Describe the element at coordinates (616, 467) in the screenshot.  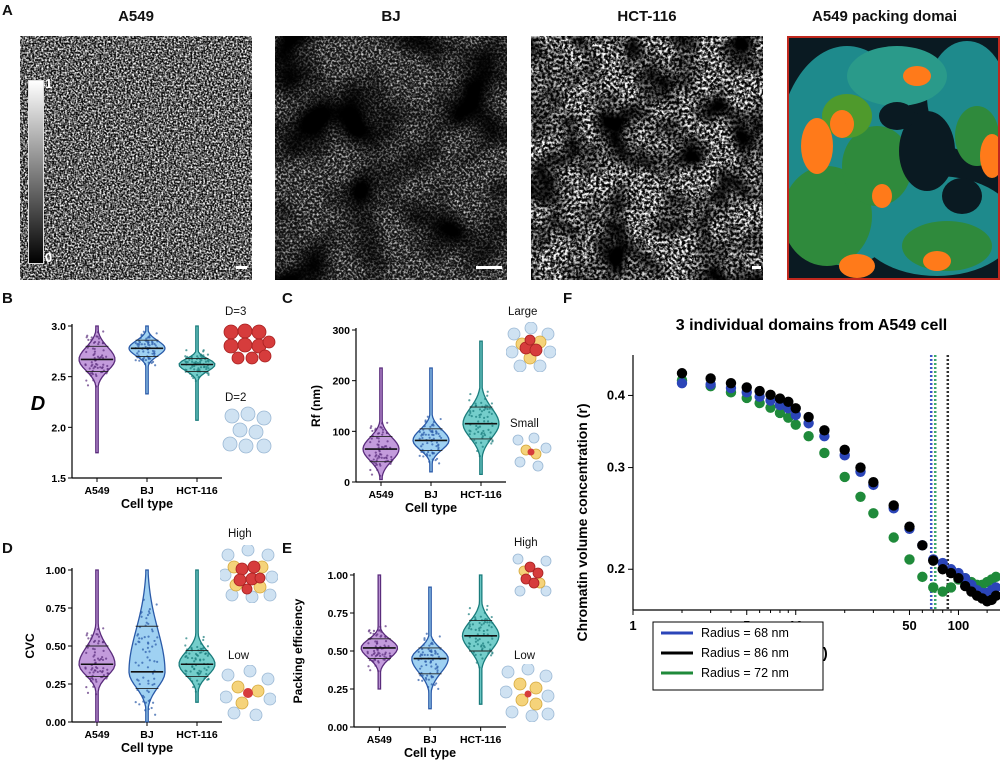
I see `y-tick-label: 0.3` at that location.